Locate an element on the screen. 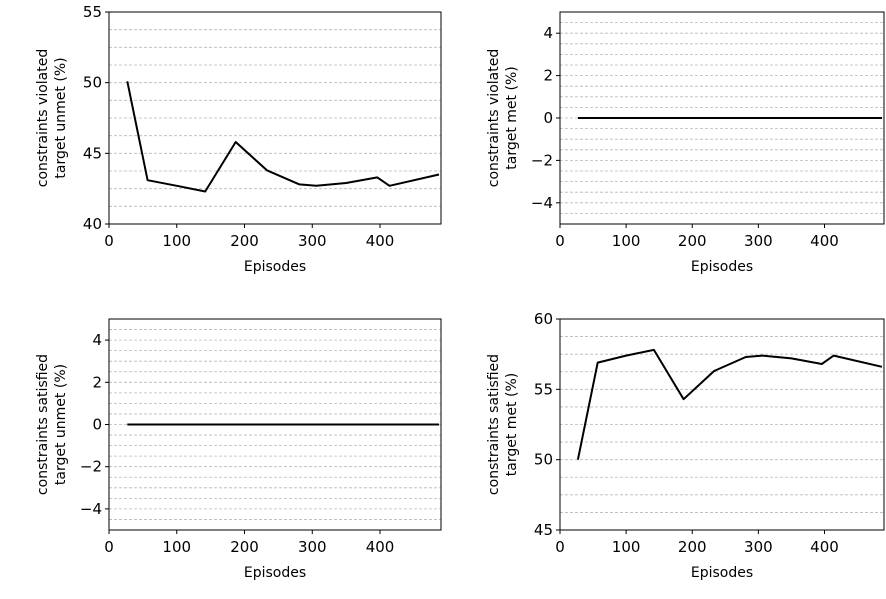 This screenshot has width=886, height=599. y-axis-label: constraints violated target met (%) is located at coordinates (503, 118).